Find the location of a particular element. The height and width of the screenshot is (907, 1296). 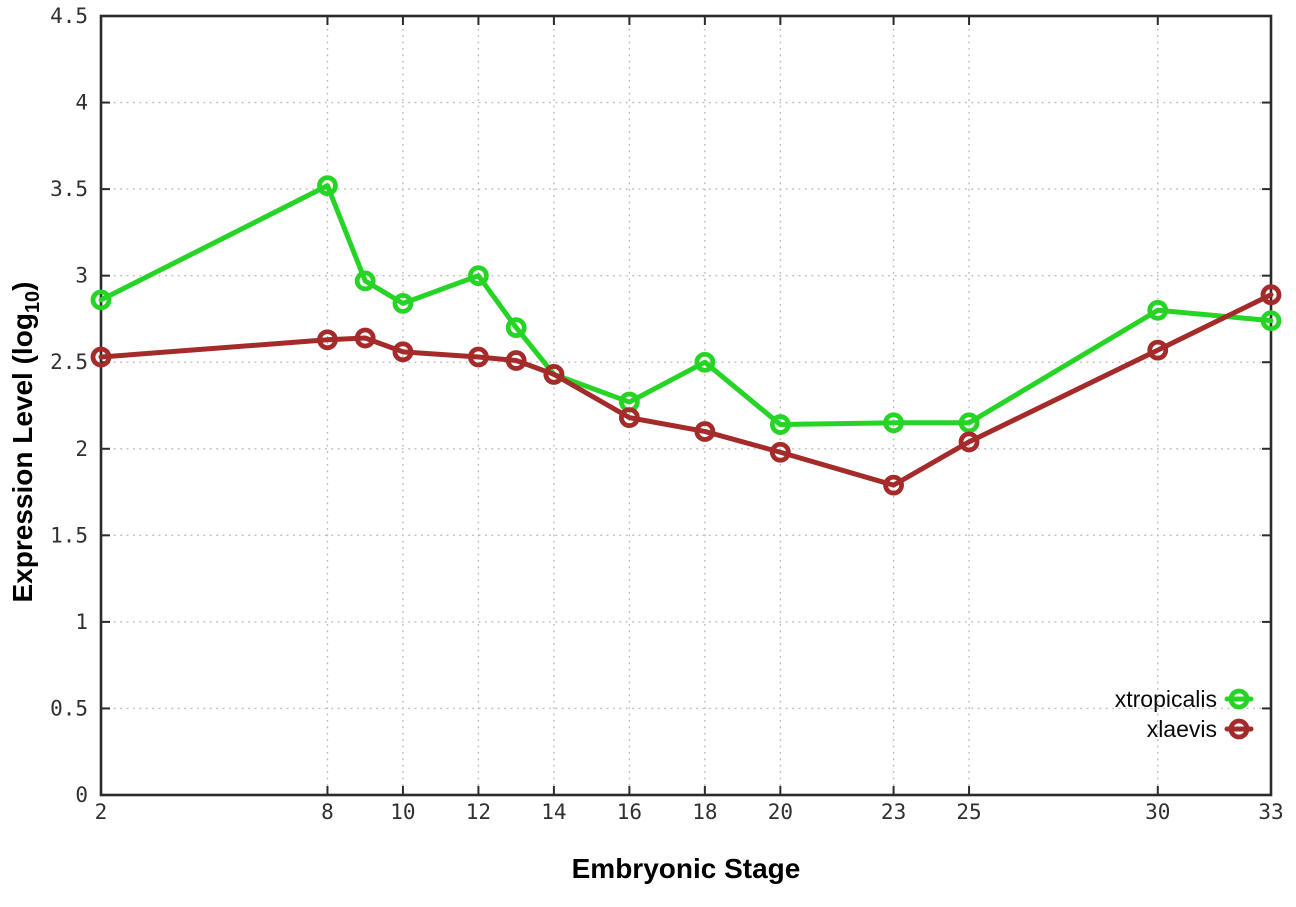

x-tick-label: 33 is located at coordinates (1270, 812).